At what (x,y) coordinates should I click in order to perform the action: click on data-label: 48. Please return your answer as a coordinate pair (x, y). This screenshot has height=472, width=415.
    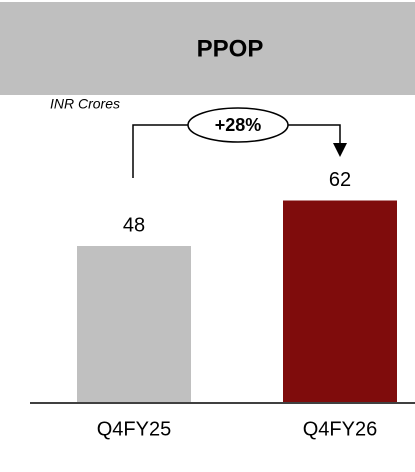
    Looking at the image, I should click on (134, 225).